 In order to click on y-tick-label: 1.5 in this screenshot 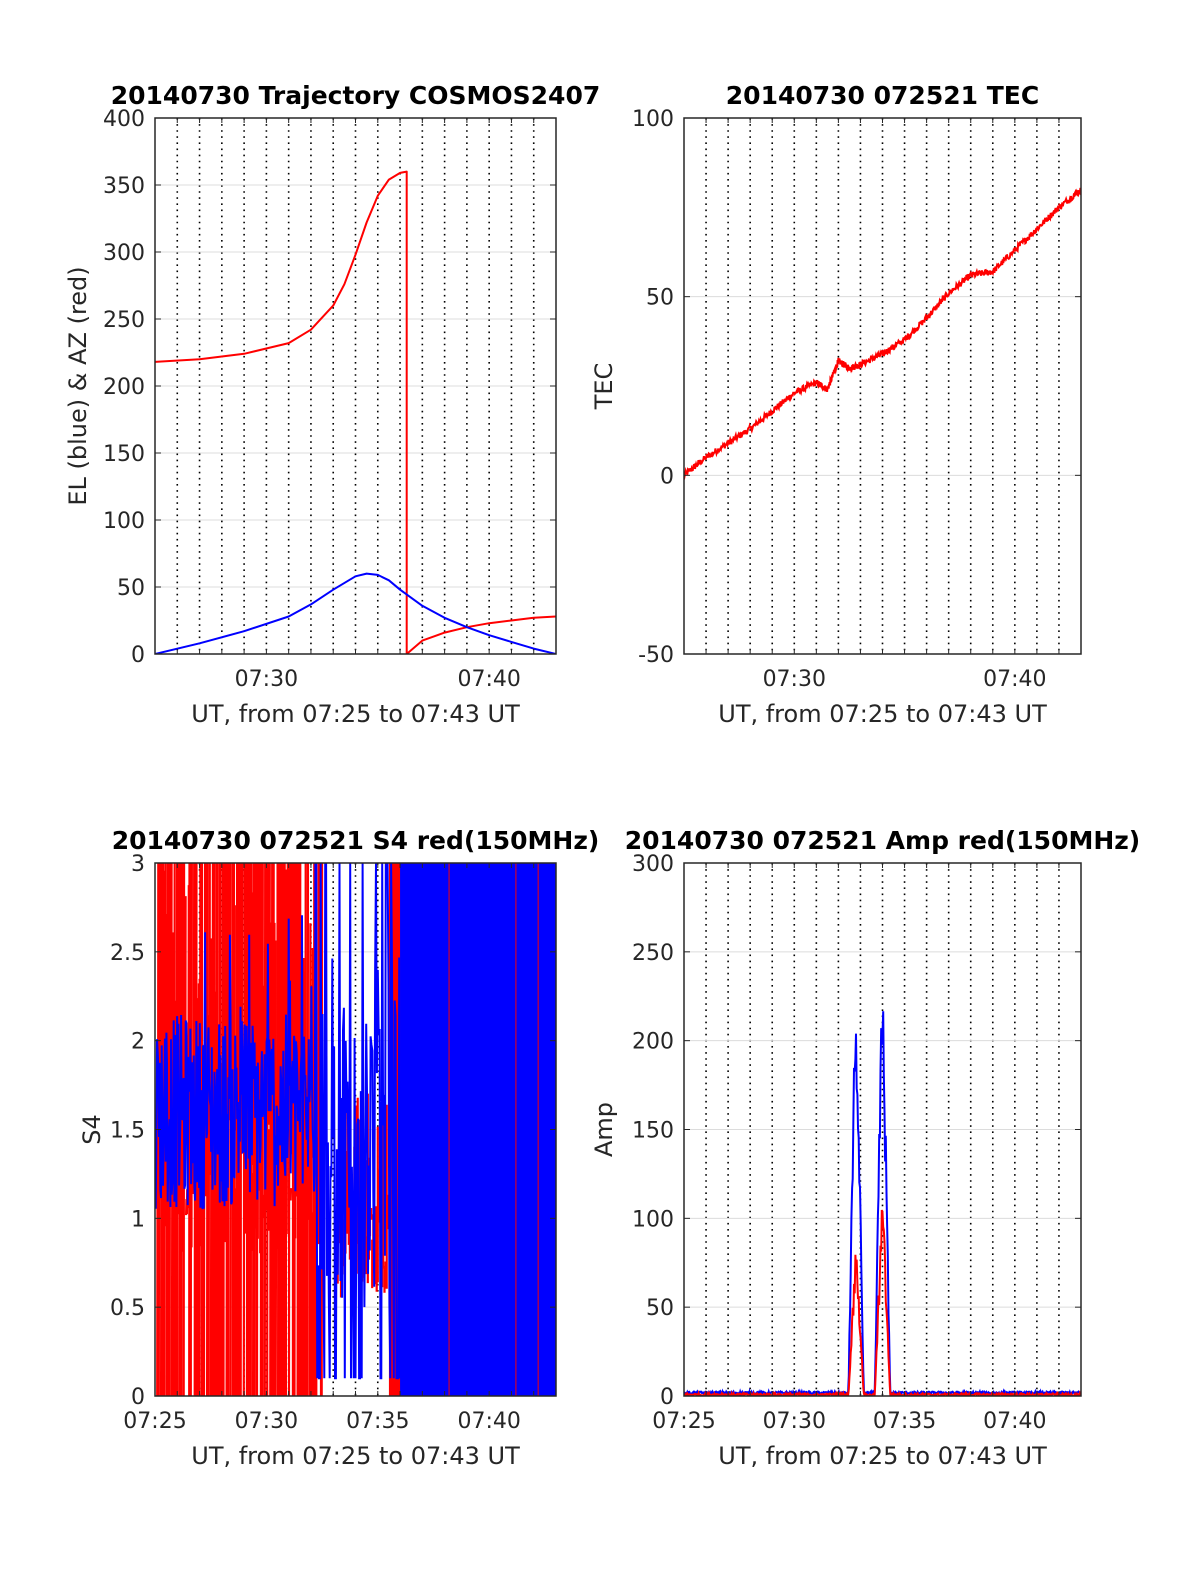, I will do `click(127, 1131)`.